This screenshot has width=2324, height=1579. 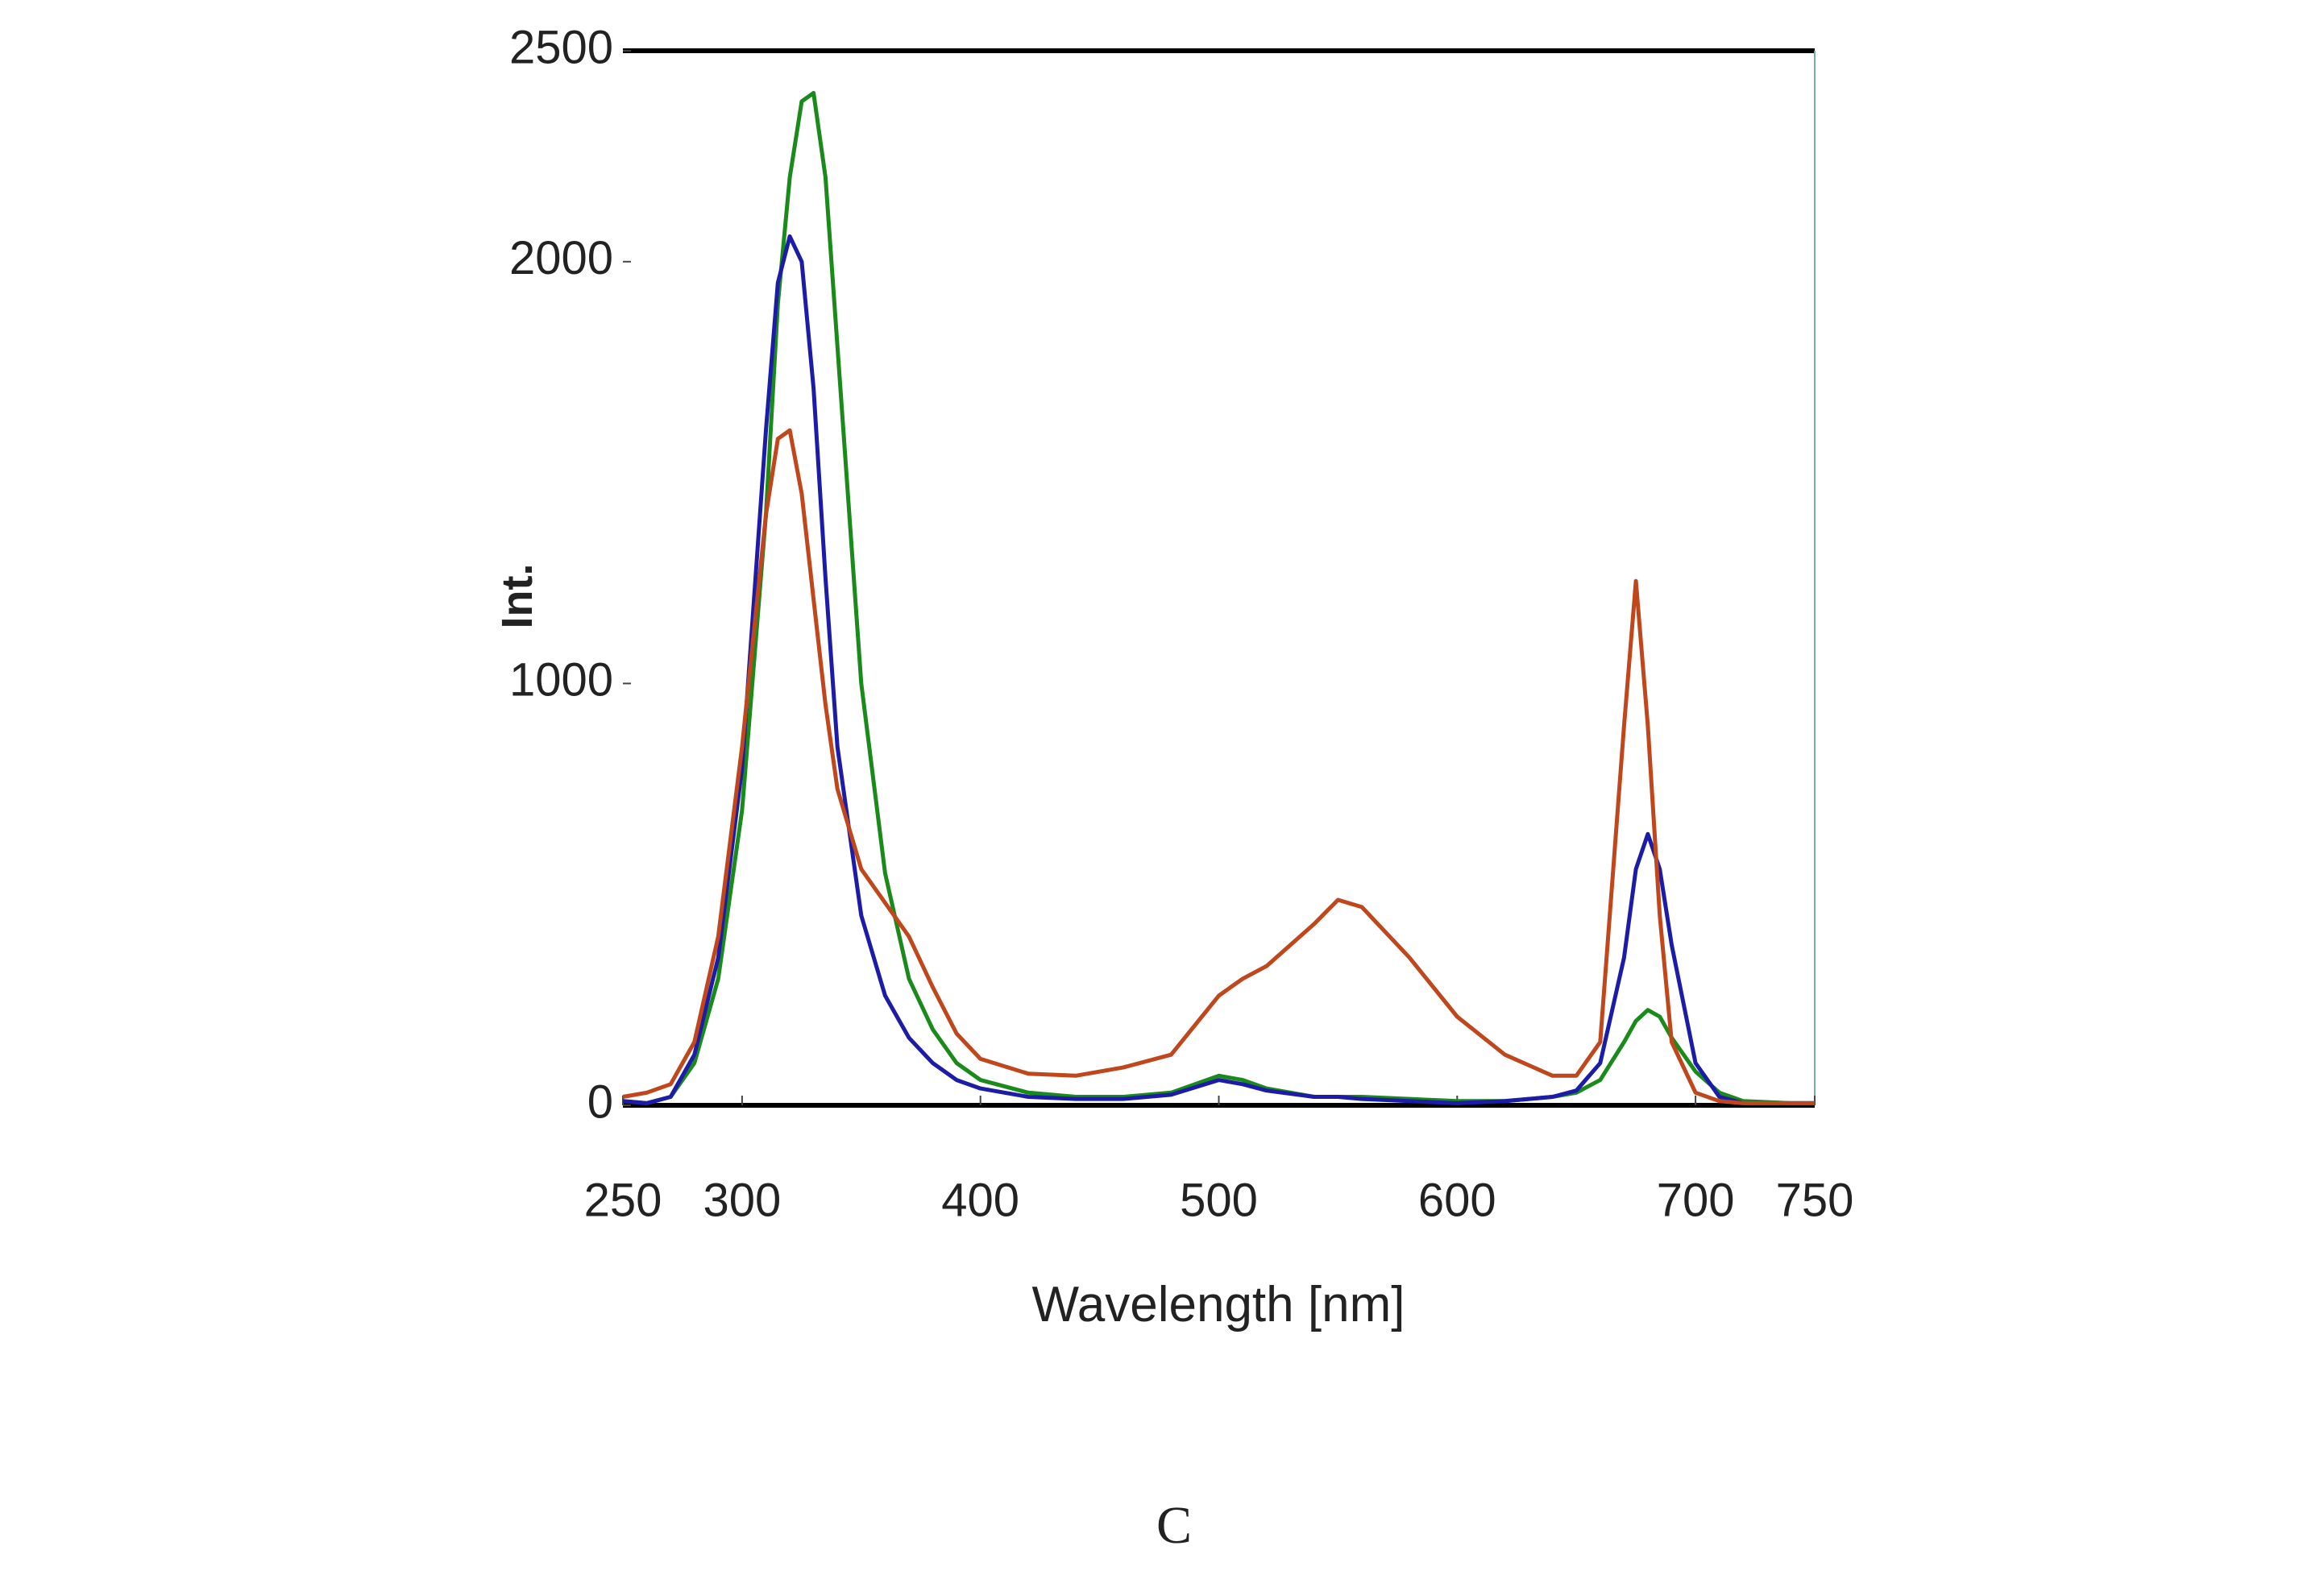 I want to click on y-tick-label: 2500, so click(x=561, y=47).